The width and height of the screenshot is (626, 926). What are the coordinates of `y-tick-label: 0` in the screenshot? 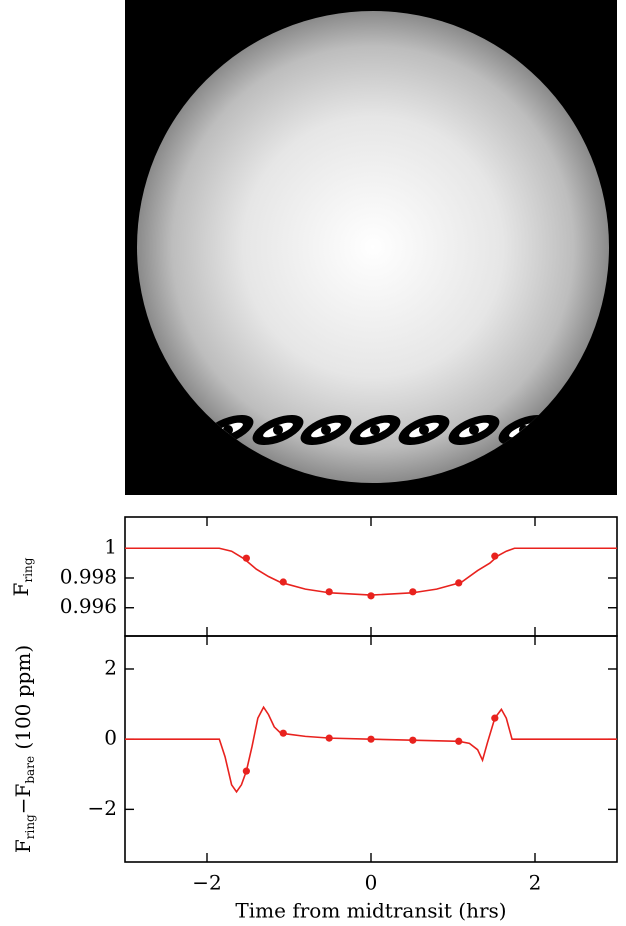 It's located at (110, 738).